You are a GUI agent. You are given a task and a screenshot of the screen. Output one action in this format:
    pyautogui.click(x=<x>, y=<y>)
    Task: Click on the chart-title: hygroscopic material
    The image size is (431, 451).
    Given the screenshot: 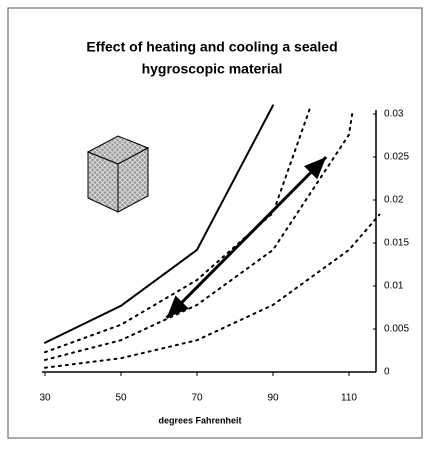 What is the action you would take?
    pyautogui.click(x=212, y=69)
    